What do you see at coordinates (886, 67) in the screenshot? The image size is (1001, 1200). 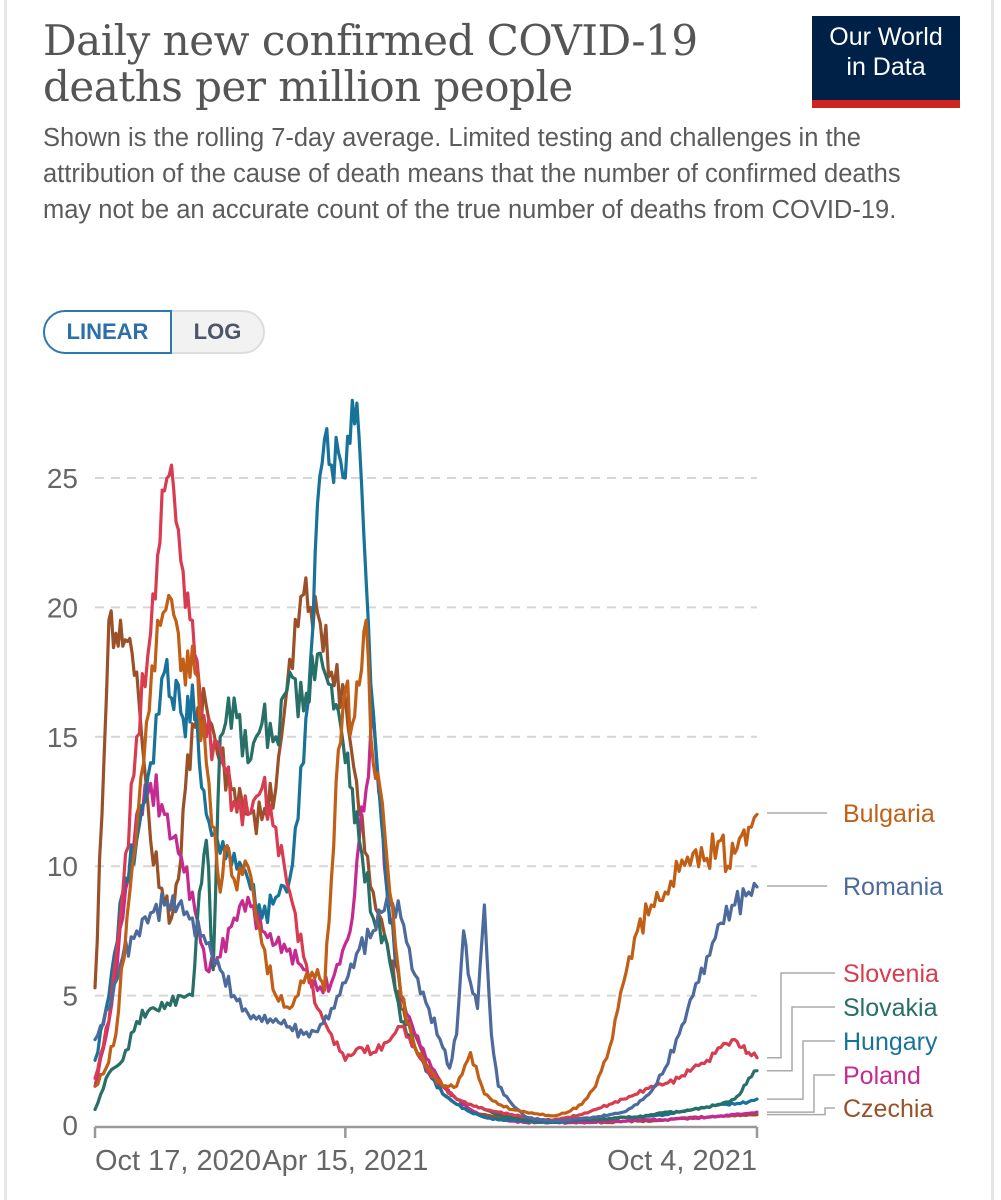 I see `logo-line-2: in Data` at bounding box center [886, 67].